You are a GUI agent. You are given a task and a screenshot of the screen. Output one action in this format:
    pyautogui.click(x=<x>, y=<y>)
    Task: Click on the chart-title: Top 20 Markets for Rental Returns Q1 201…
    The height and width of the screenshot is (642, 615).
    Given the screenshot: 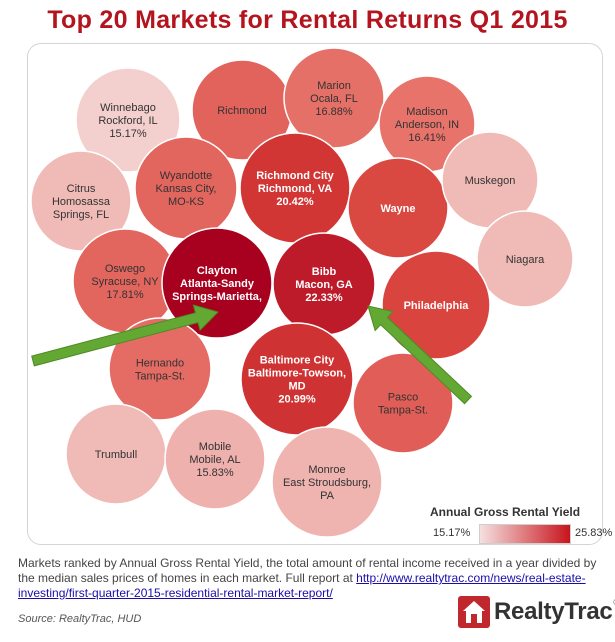 What is the action you would take?
    pyautogui.click(x=307, y=20)
    